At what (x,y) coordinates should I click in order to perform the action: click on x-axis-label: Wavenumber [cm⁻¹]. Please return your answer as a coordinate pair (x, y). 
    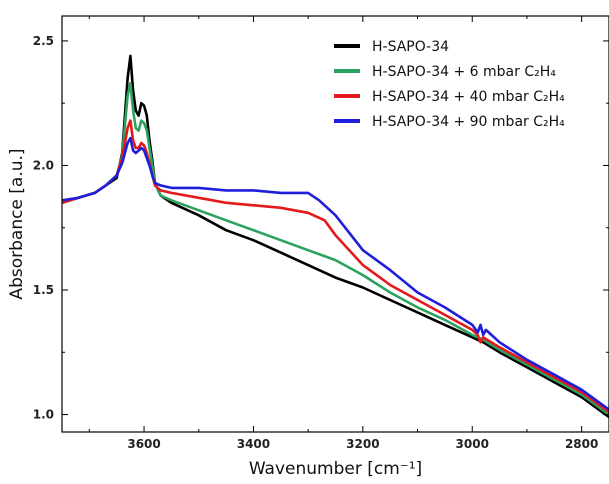
    Looking at the image, I should click on (335, 469).